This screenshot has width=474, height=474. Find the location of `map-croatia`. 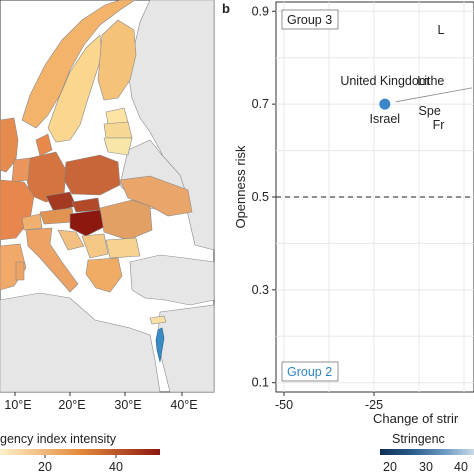

map-croatia is located at coordinates (71, 240).